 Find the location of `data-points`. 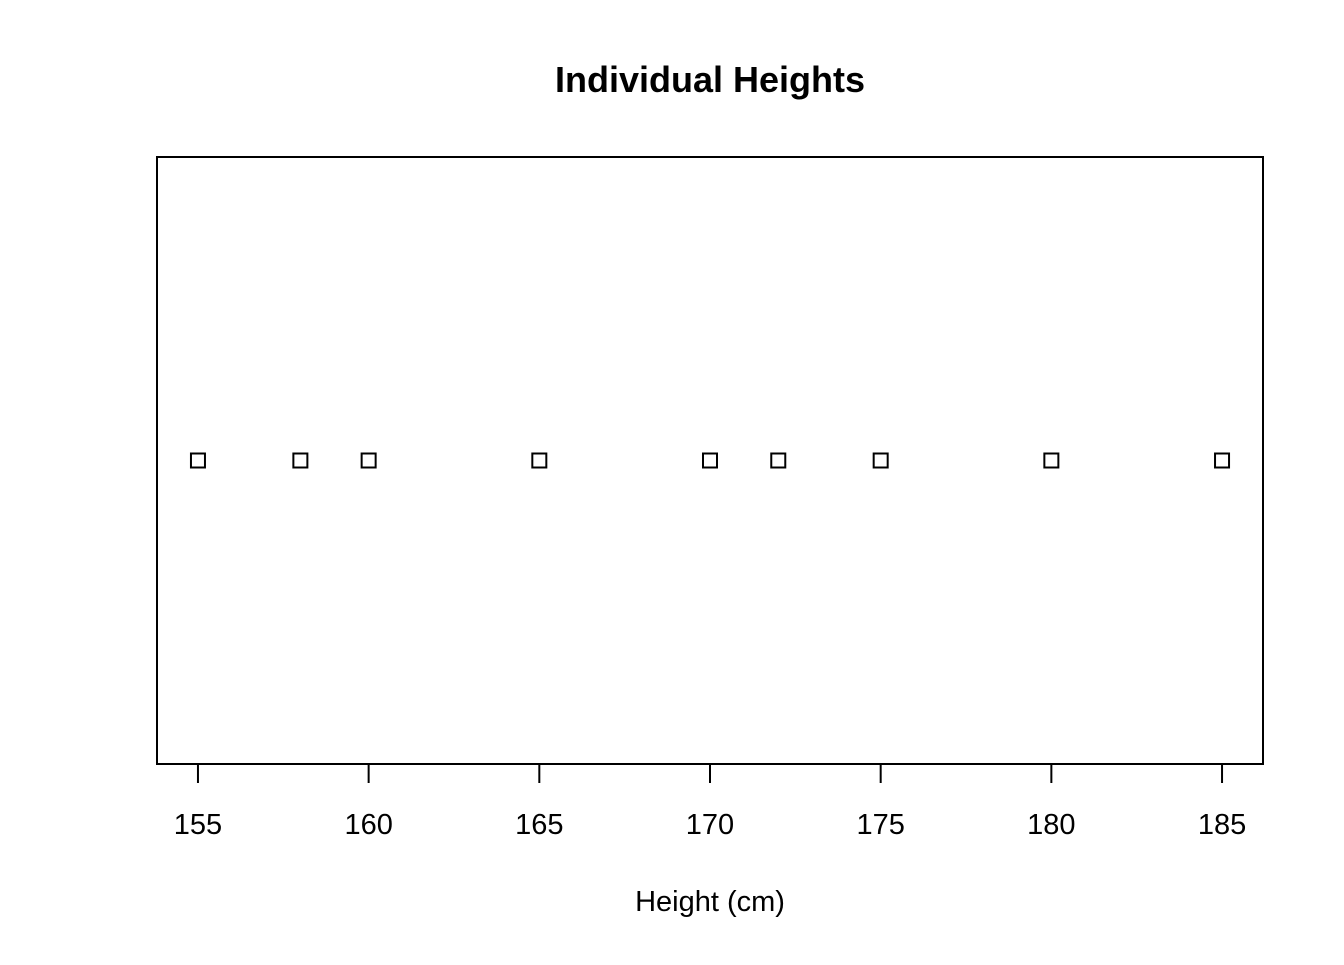

data-points is located at coordinates (710, 460).